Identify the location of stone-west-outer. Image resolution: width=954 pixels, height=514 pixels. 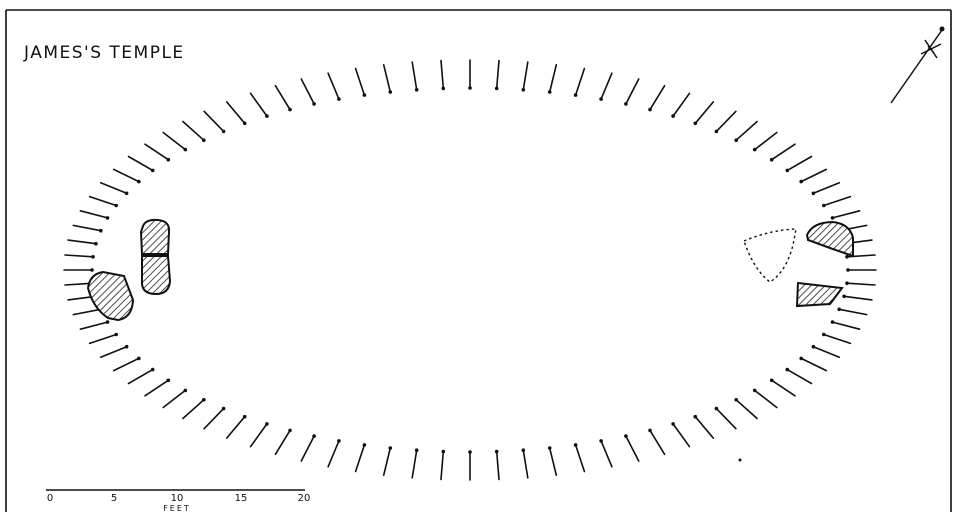
(110, 296).